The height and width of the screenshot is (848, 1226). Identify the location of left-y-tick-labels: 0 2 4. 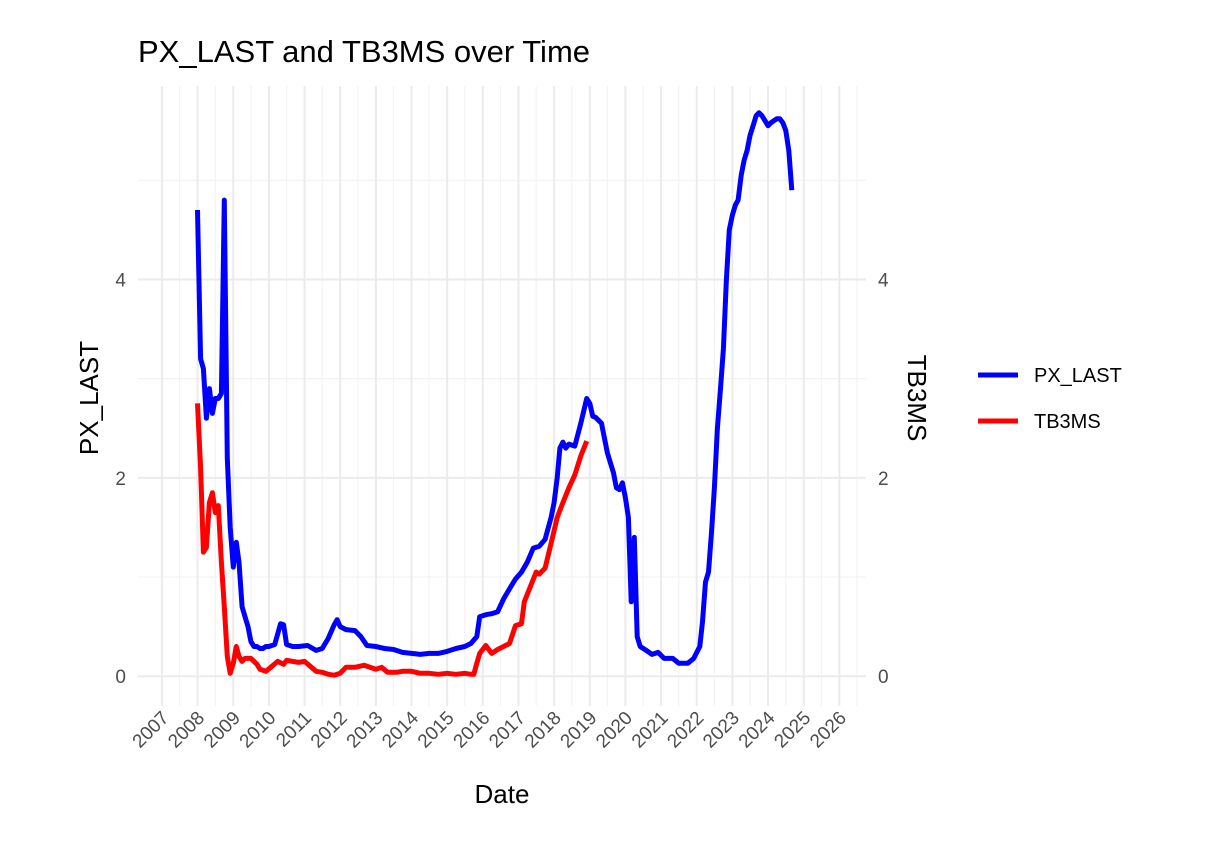
(120, 479).